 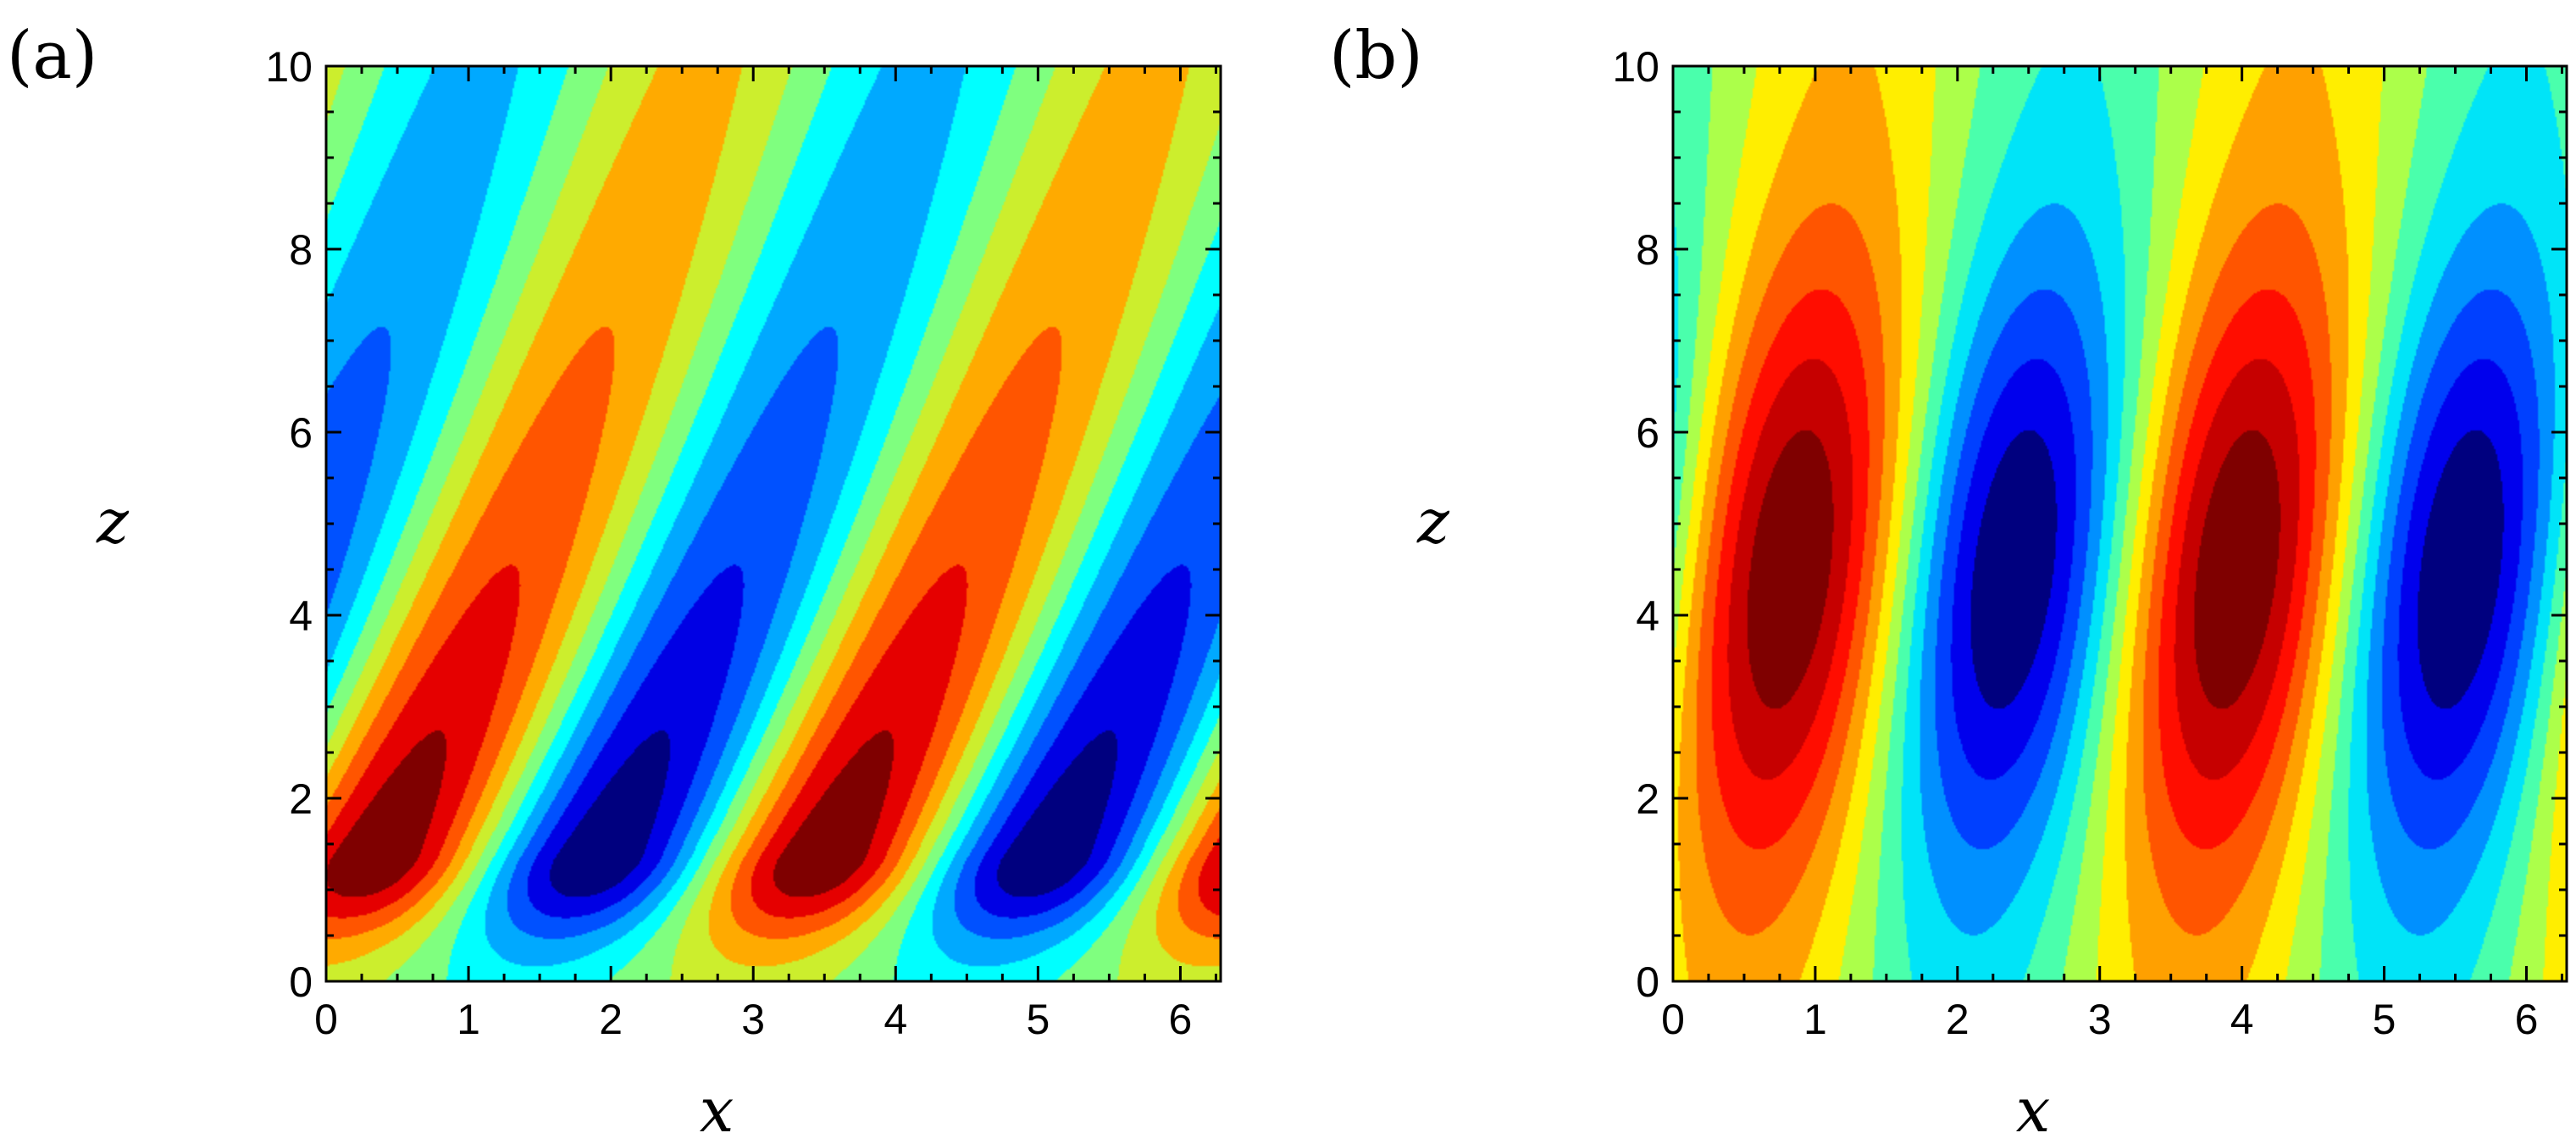 What do you see at coordinates (113, 521) in the screenshot?
I see `panel-a-y-axis-label: z` at bounding box center [113, 521].